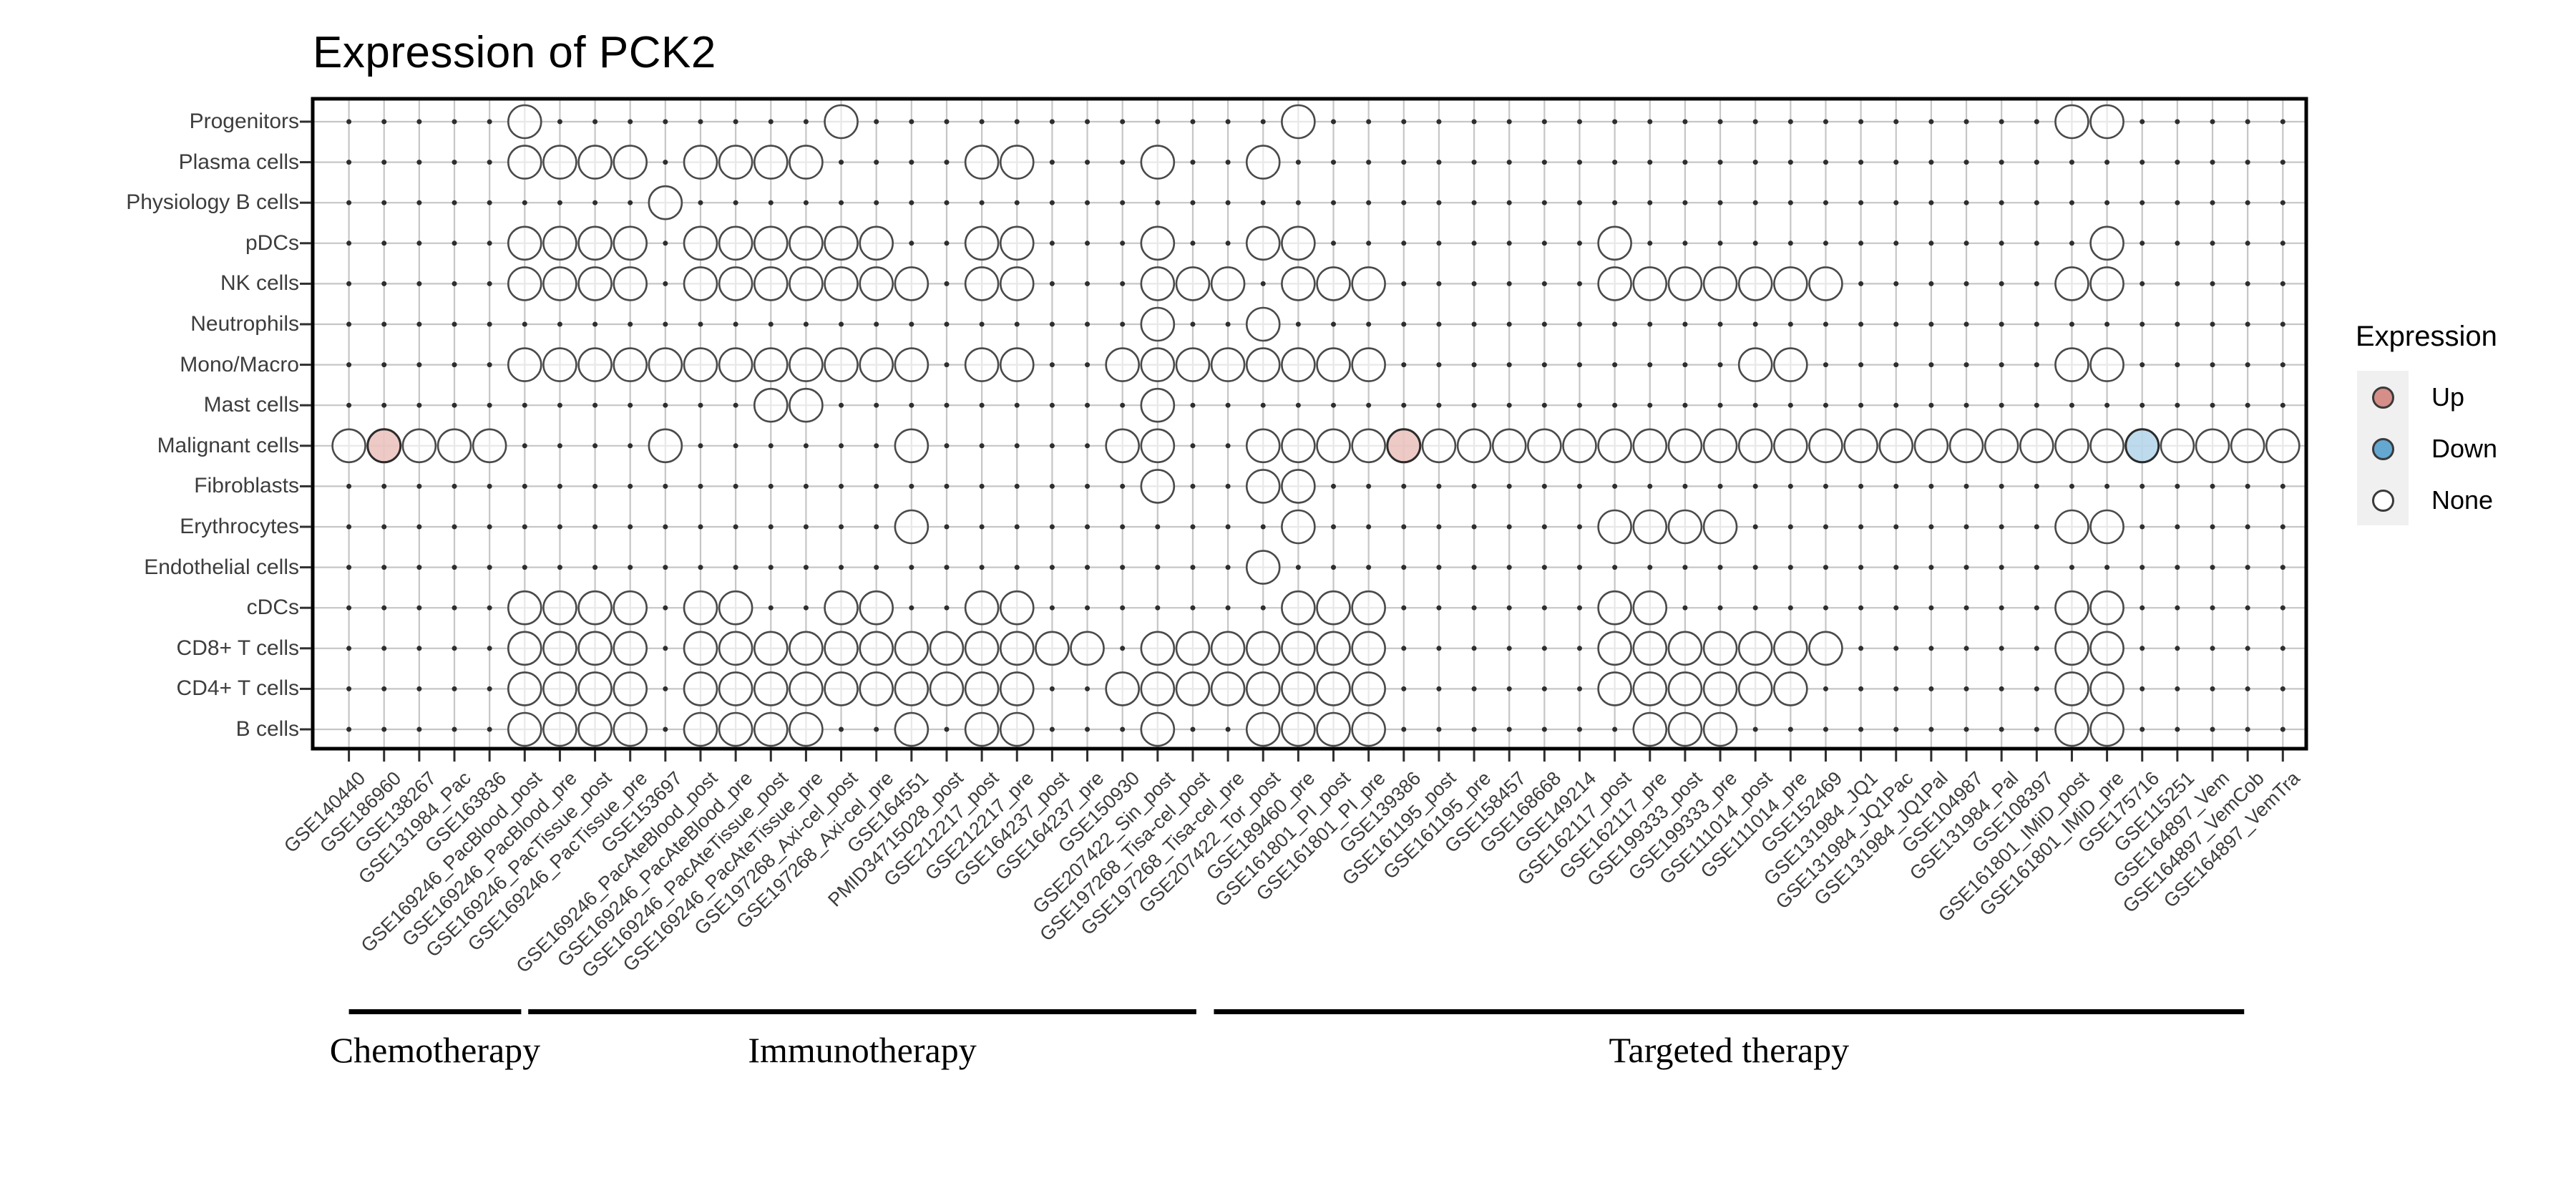 Image resolution: width=2576 pixels, height=1181 pixels. I want to click on therapy-group-label: Targeted therapy, so click(1729, 1050).